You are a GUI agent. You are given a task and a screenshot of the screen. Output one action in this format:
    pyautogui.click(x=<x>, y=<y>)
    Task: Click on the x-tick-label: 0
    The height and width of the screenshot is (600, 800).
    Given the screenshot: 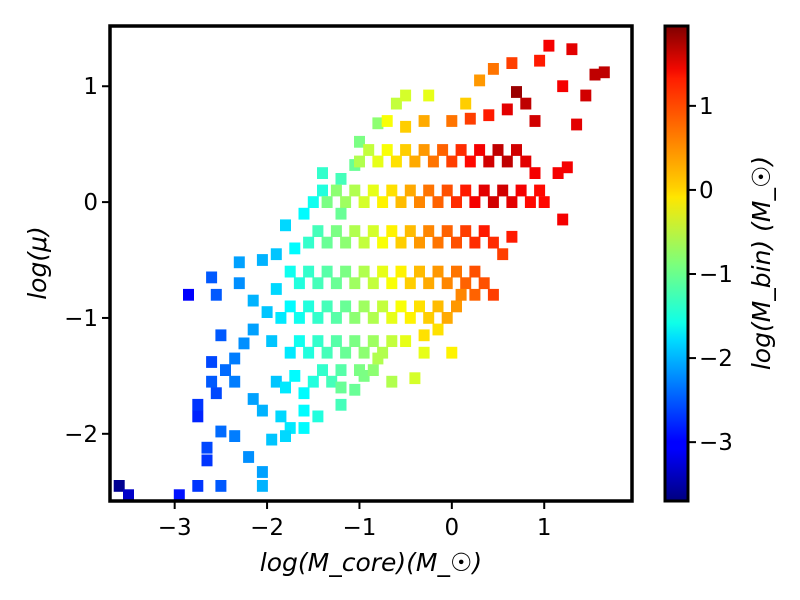 What is the action you would take?
    pyautogui.click(x=452, y=528)
    